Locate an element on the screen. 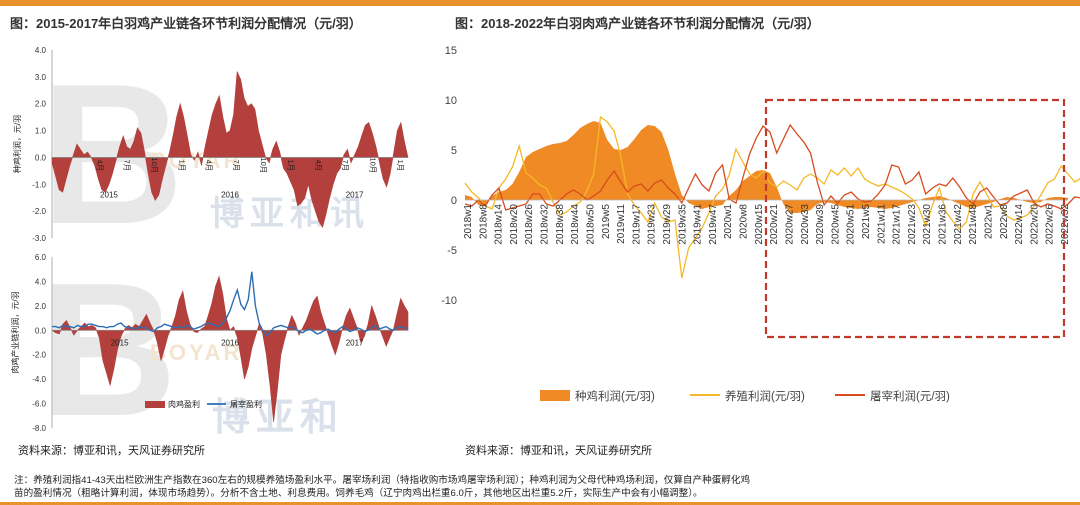 This screenshot has width=1080, height=505. y-tick-label: 10 is located at coordinates (451, 101).